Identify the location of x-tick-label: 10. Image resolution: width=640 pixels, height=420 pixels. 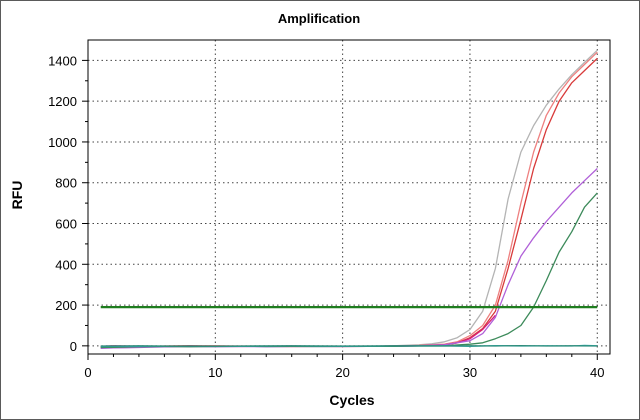
(215, 372).